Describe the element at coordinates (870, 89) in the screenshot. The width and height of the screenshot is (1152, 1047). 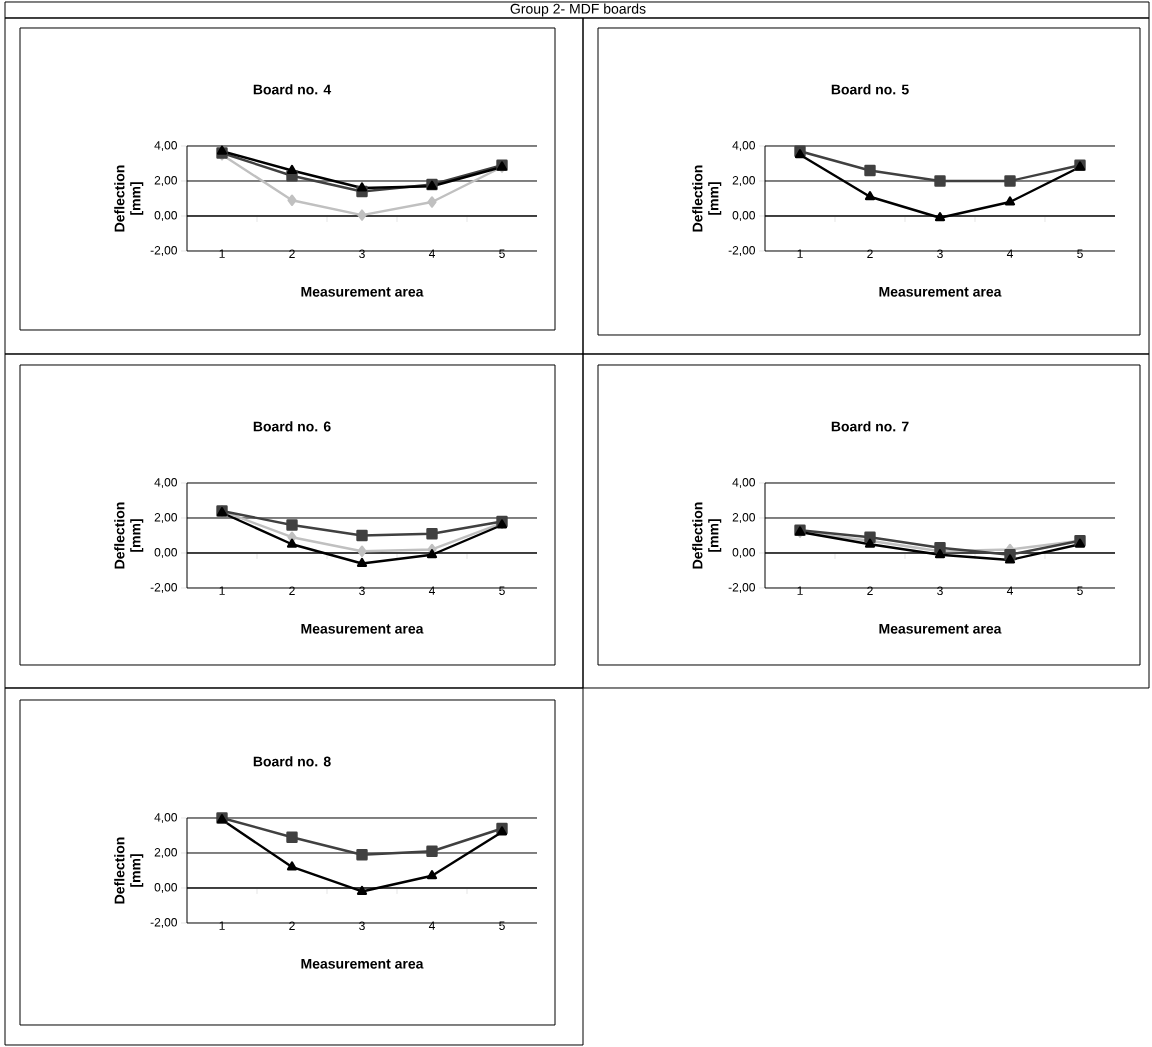
I see `chart-title: Board no. 5` at that location.